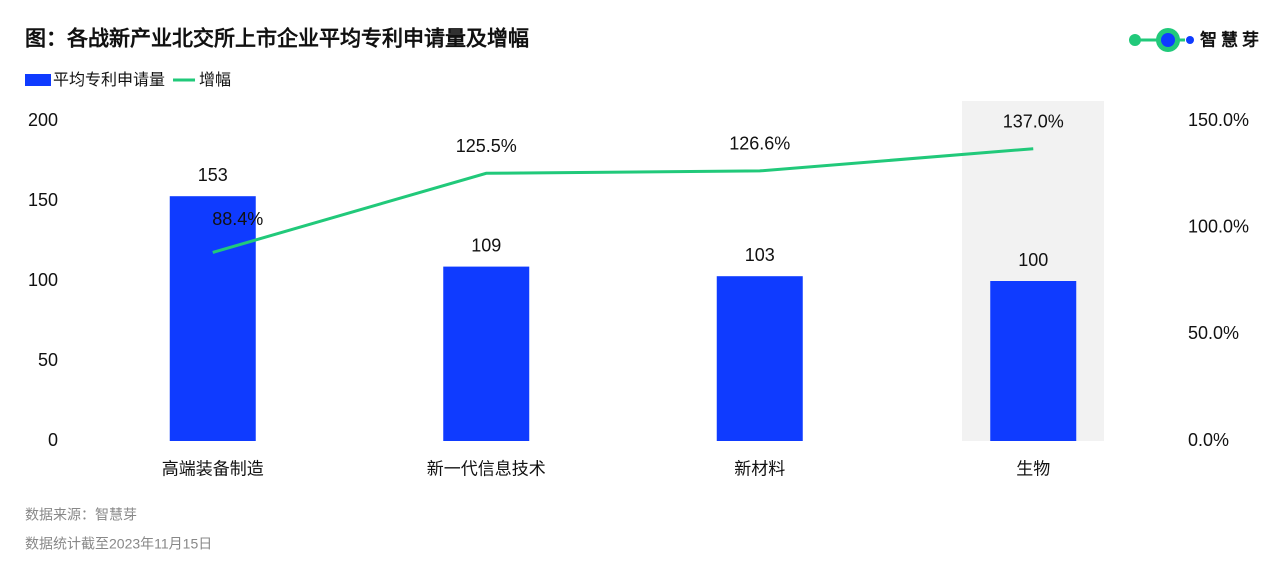  Describe the element at coordinates (760, 255) in the screenshot. I see `bar-value-label: 103` at that location.